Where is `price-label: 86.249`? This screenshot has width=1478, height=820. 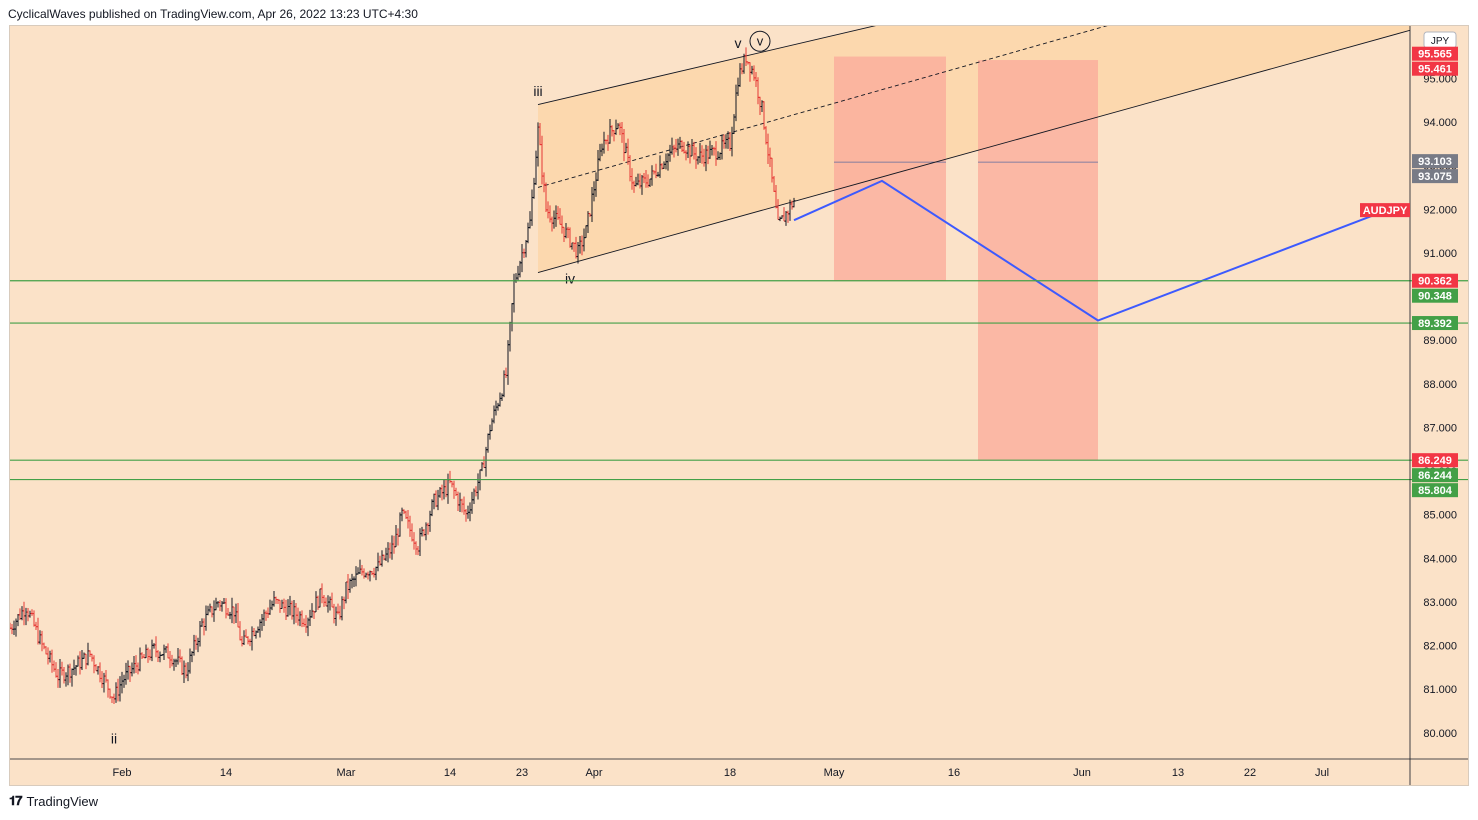
price-label: 86.249 is located at coordinates (1435, 461).